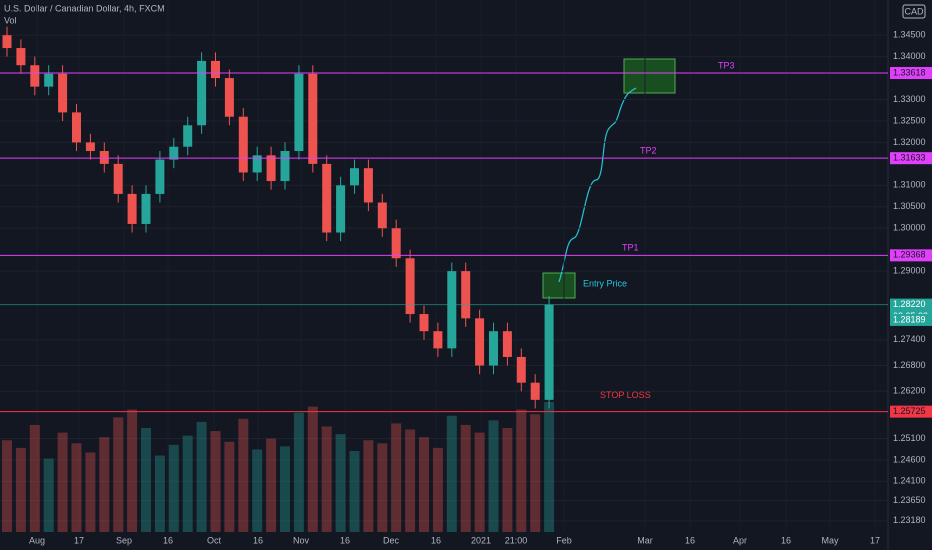  I want to click on y-tick-label: 1.34000, so click(909, 56).